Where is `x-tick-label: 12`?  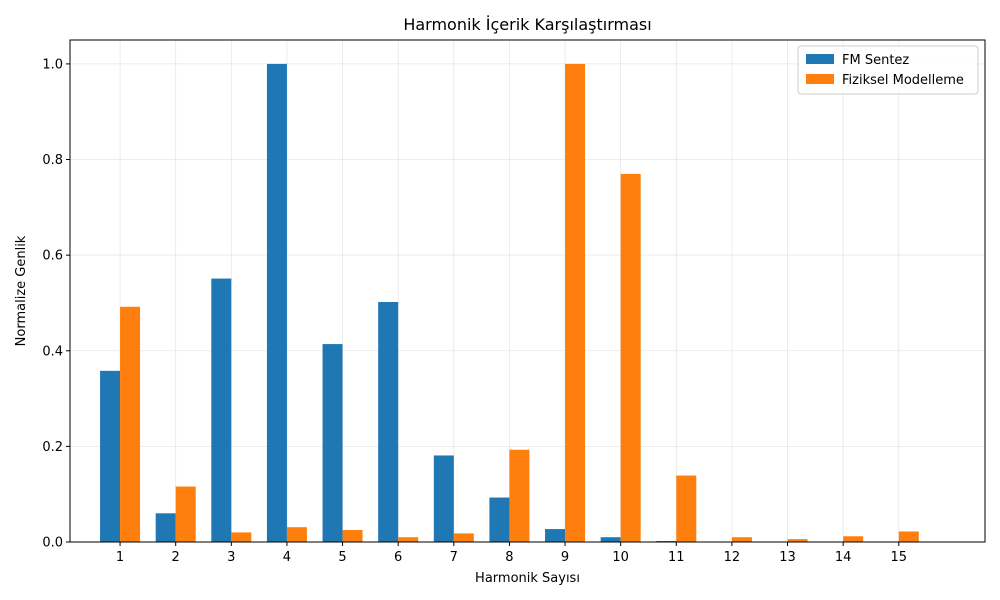 x-tick-label: 12 is located at coordinates (732, 557).